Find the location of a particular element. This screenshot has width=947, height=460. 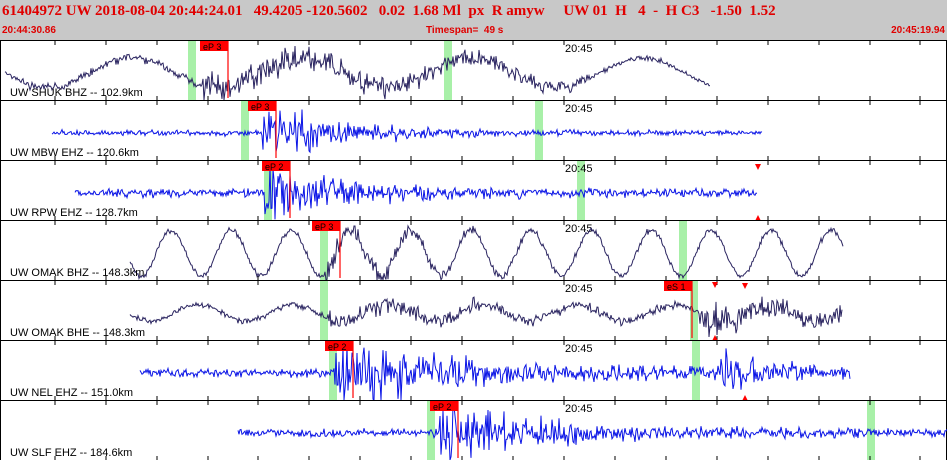

station-label: UW RPW EHZ -- 128.7km is located at coordinates (74, 213).